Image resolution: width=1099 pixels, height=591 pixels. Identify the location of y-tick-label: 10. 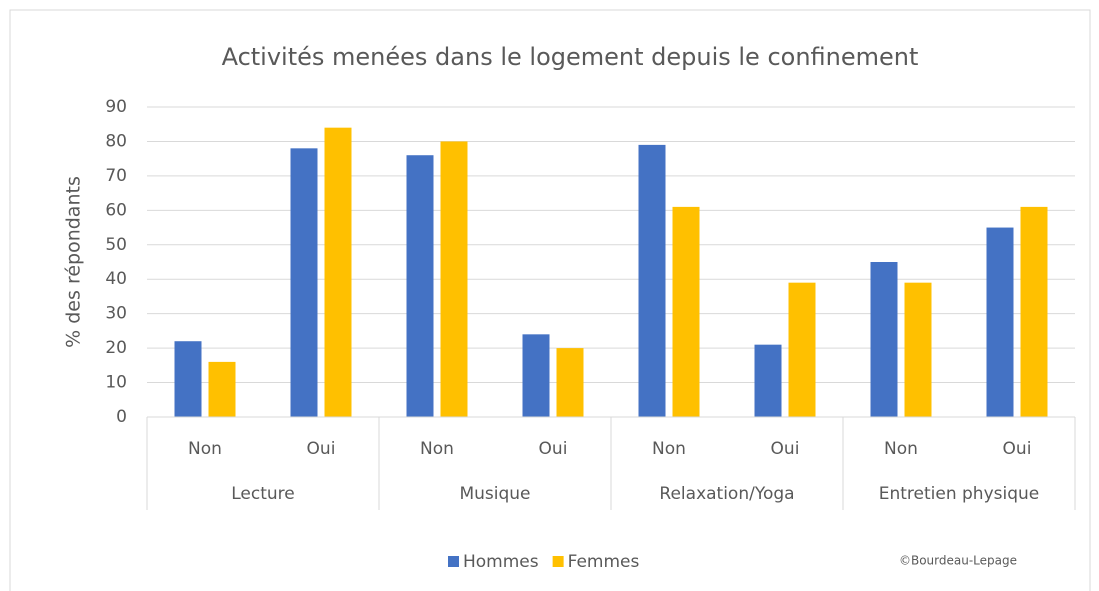
(116, 383).